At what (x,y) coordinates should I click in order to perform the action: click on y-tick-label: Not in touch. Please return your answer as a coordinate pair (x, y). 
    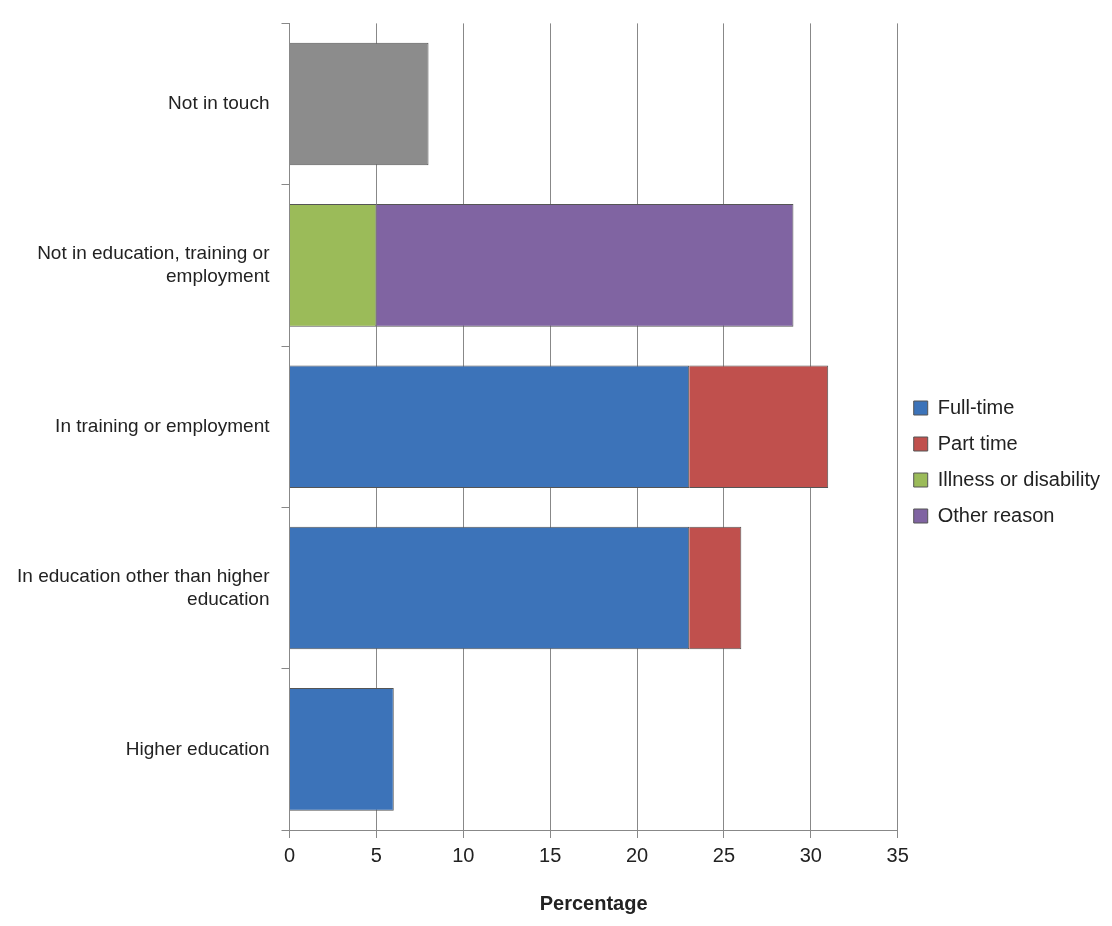
    Looking at the image, I should click on (219, 103).